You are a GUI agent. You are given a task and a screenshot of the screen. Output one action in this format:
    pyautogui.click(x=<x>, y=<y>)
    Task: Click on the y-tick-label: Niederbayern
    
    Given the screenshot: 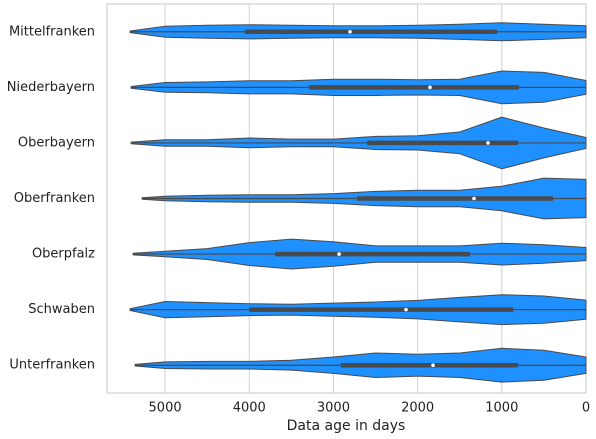 What is the action you would take?
    pyautogui.click(x=51, y=87)
    